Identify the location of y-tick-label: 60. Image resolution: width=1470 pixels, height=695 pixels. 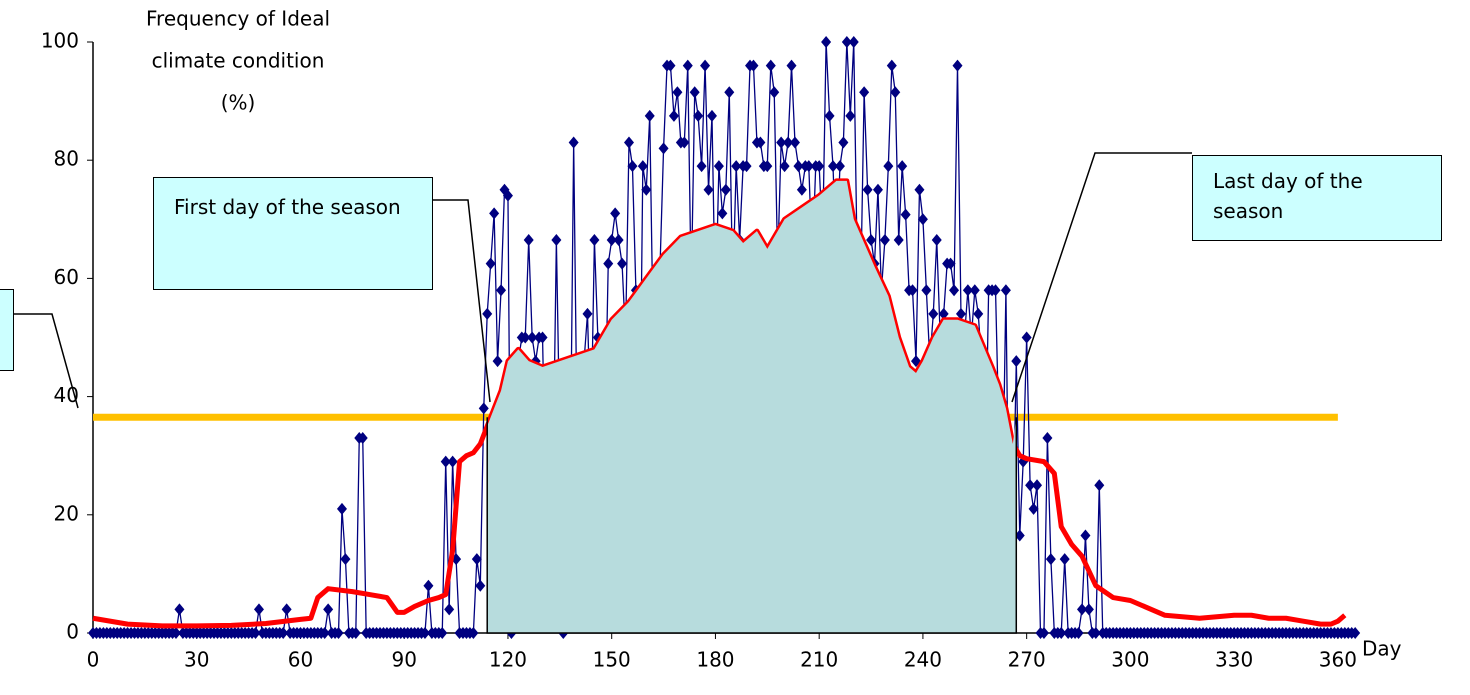
(66, 277).